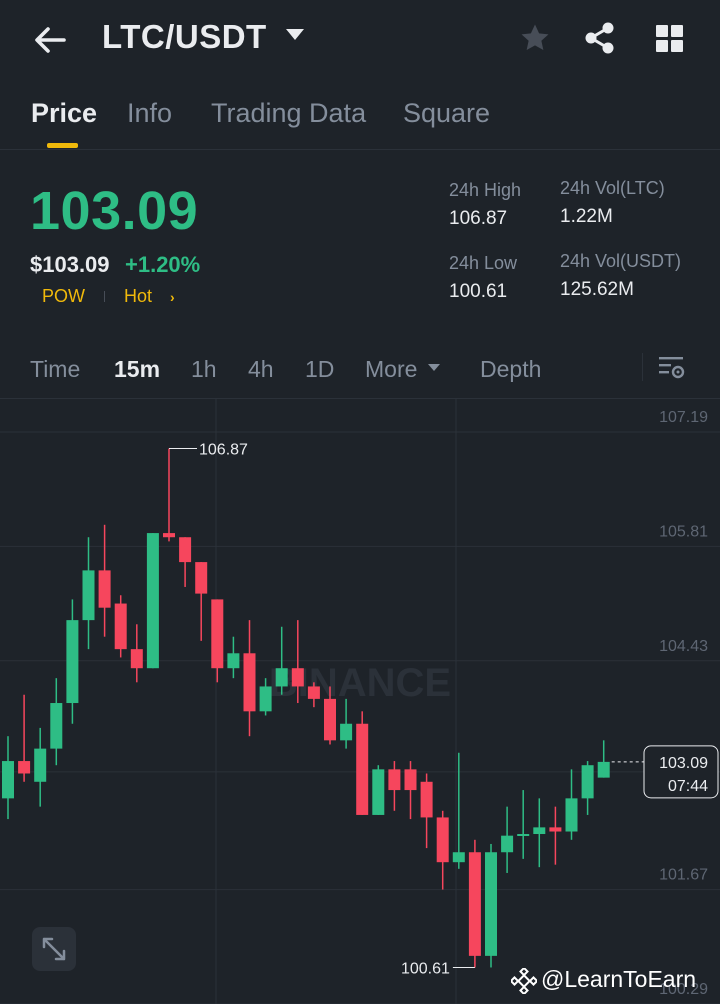 Image resolution: width=720 pixels, height=1004 pixels. I want to click on interval-time: Time, so click(55, 369).